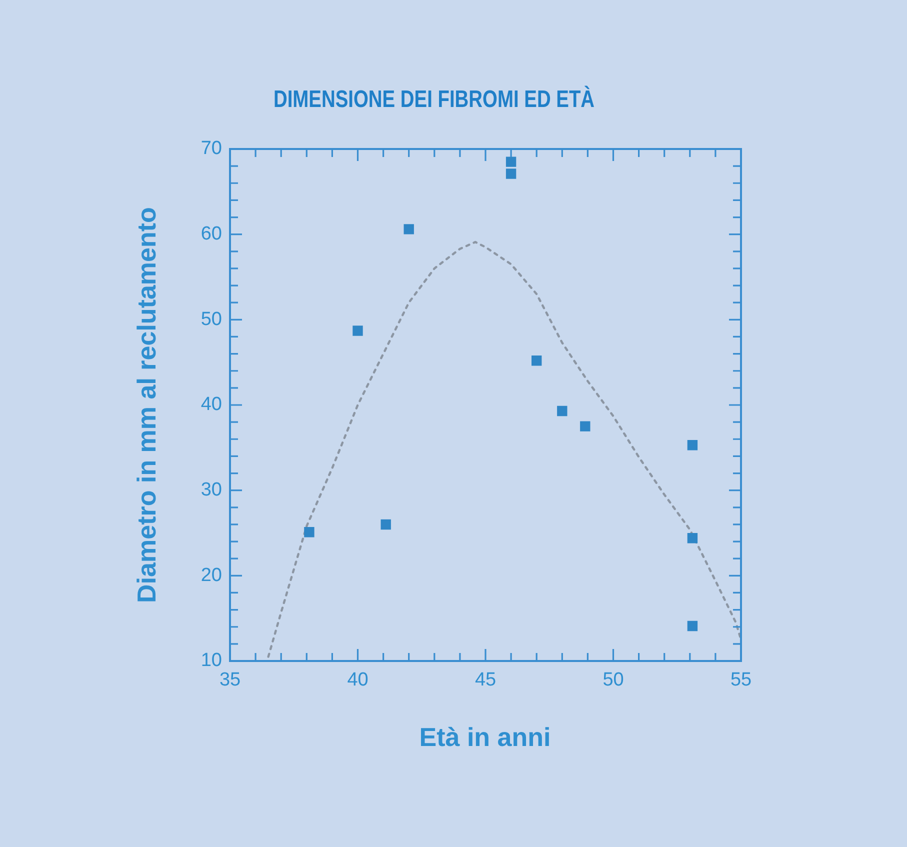  Describe the element at coordinates (211, 234) in the screenshot. I see `y-tick-label: 60` at that location.